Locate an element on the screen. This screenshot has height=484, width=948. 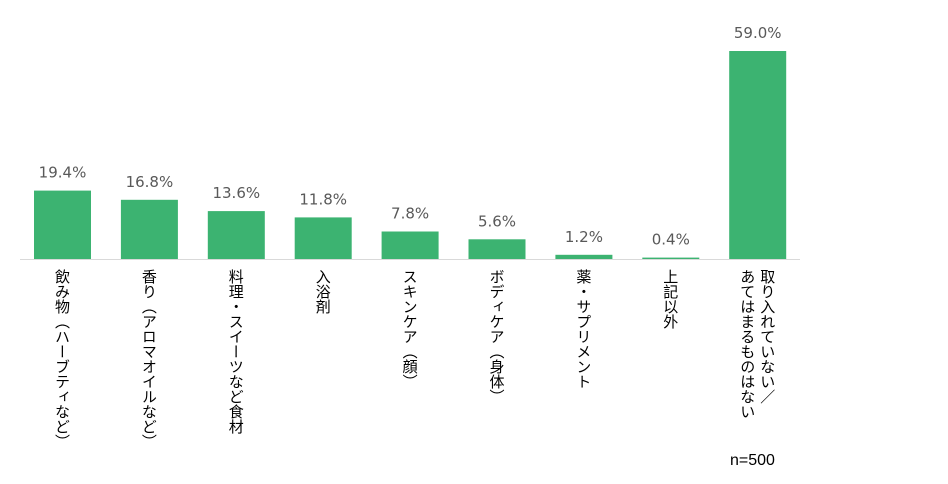
data-label-4: 7.8% is located at coordinates (410, 214).